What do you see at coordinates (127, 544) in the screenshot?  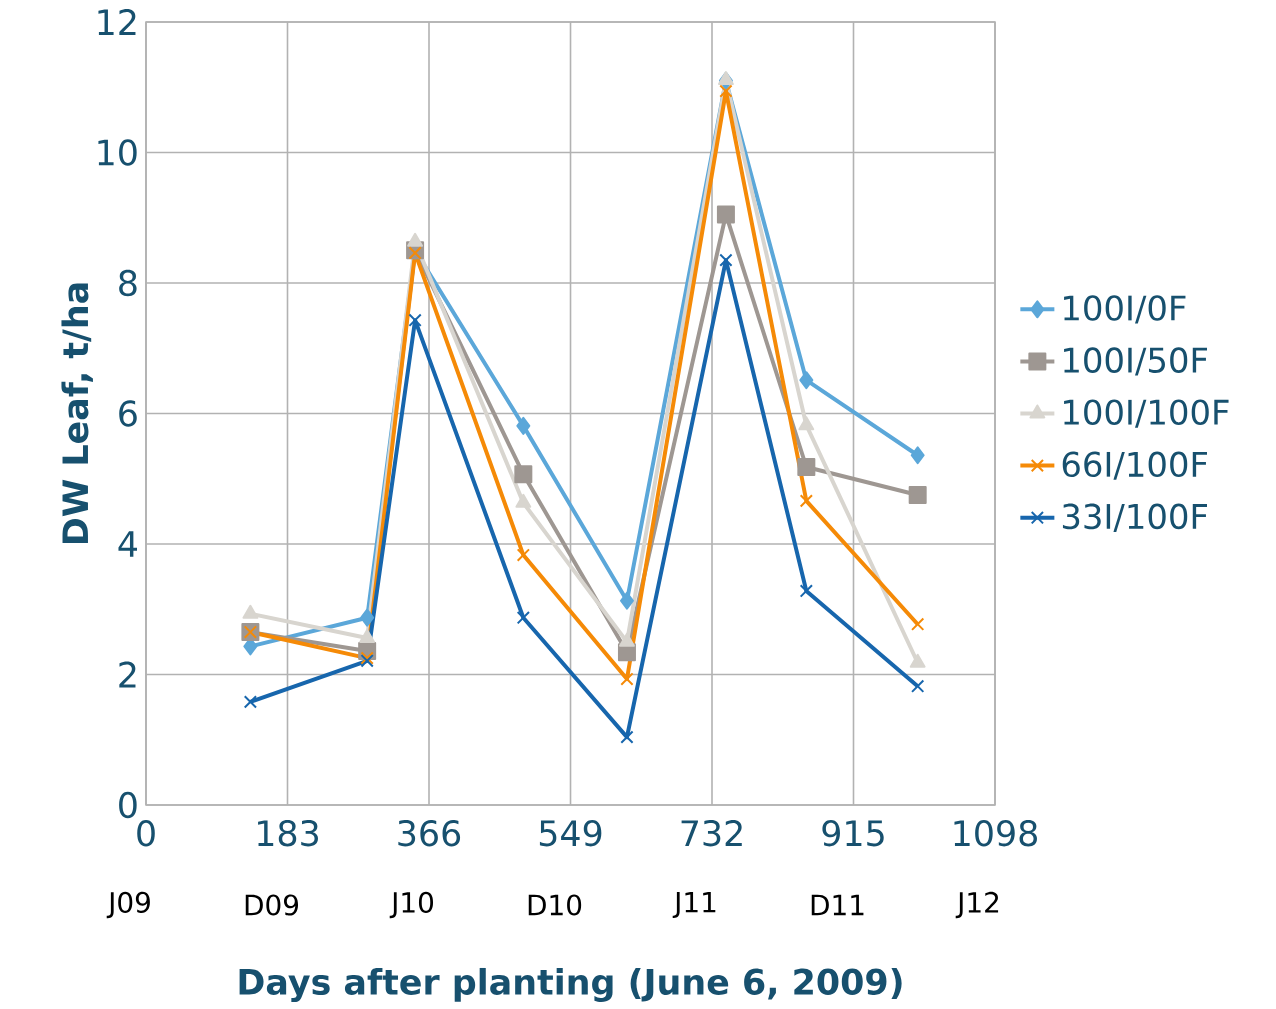 I see `y-tick-label: 4` at bounding box center [127, 544].